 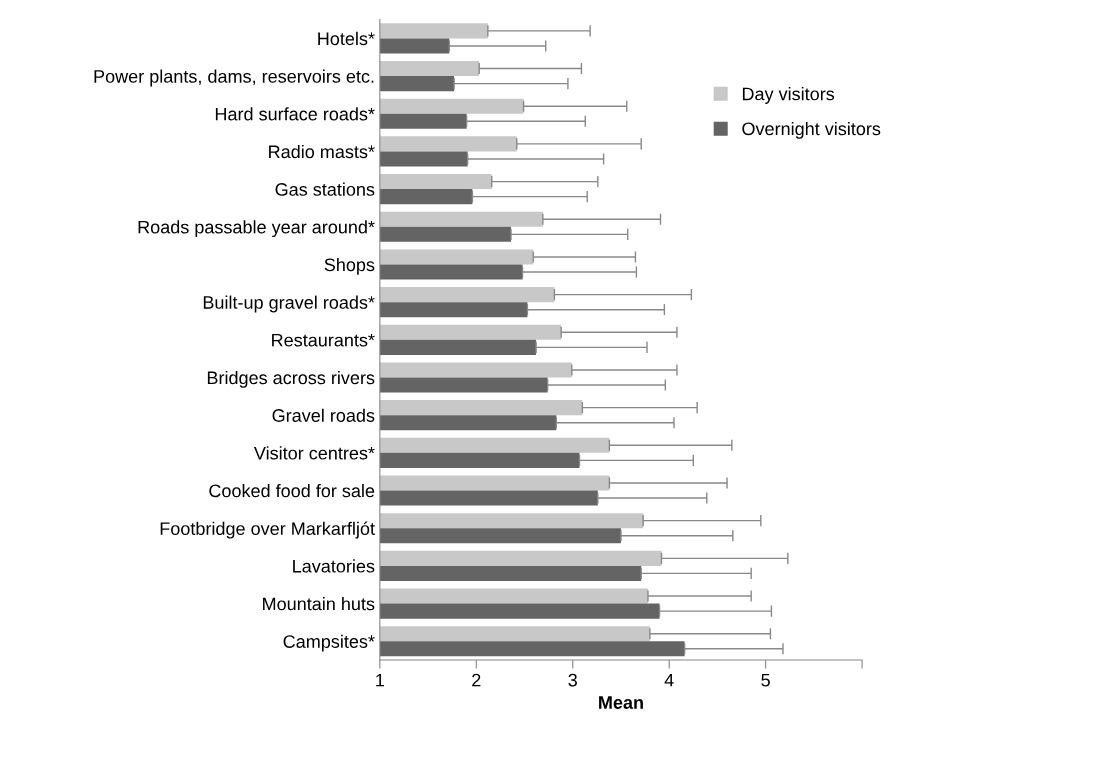 I want to click on y-tick-label: Gravel roads, so click(x=323, y=415).